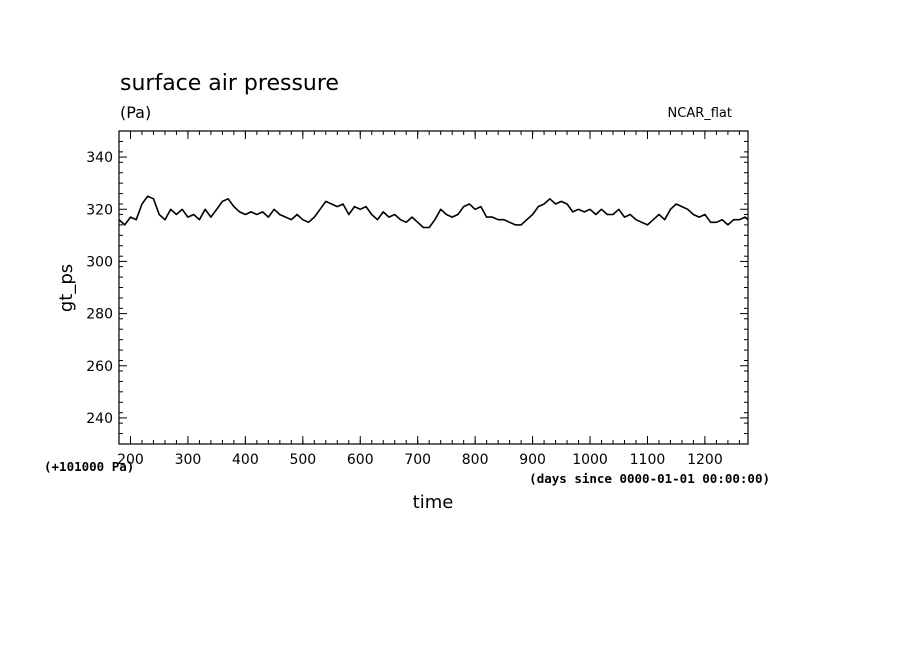 The height and width of the screenshot is (654, 904). What do you see at coordinates (700, 113) in the screenshot?
I see `model-tag: NCAR_flat` at bounding box center [700, 113].